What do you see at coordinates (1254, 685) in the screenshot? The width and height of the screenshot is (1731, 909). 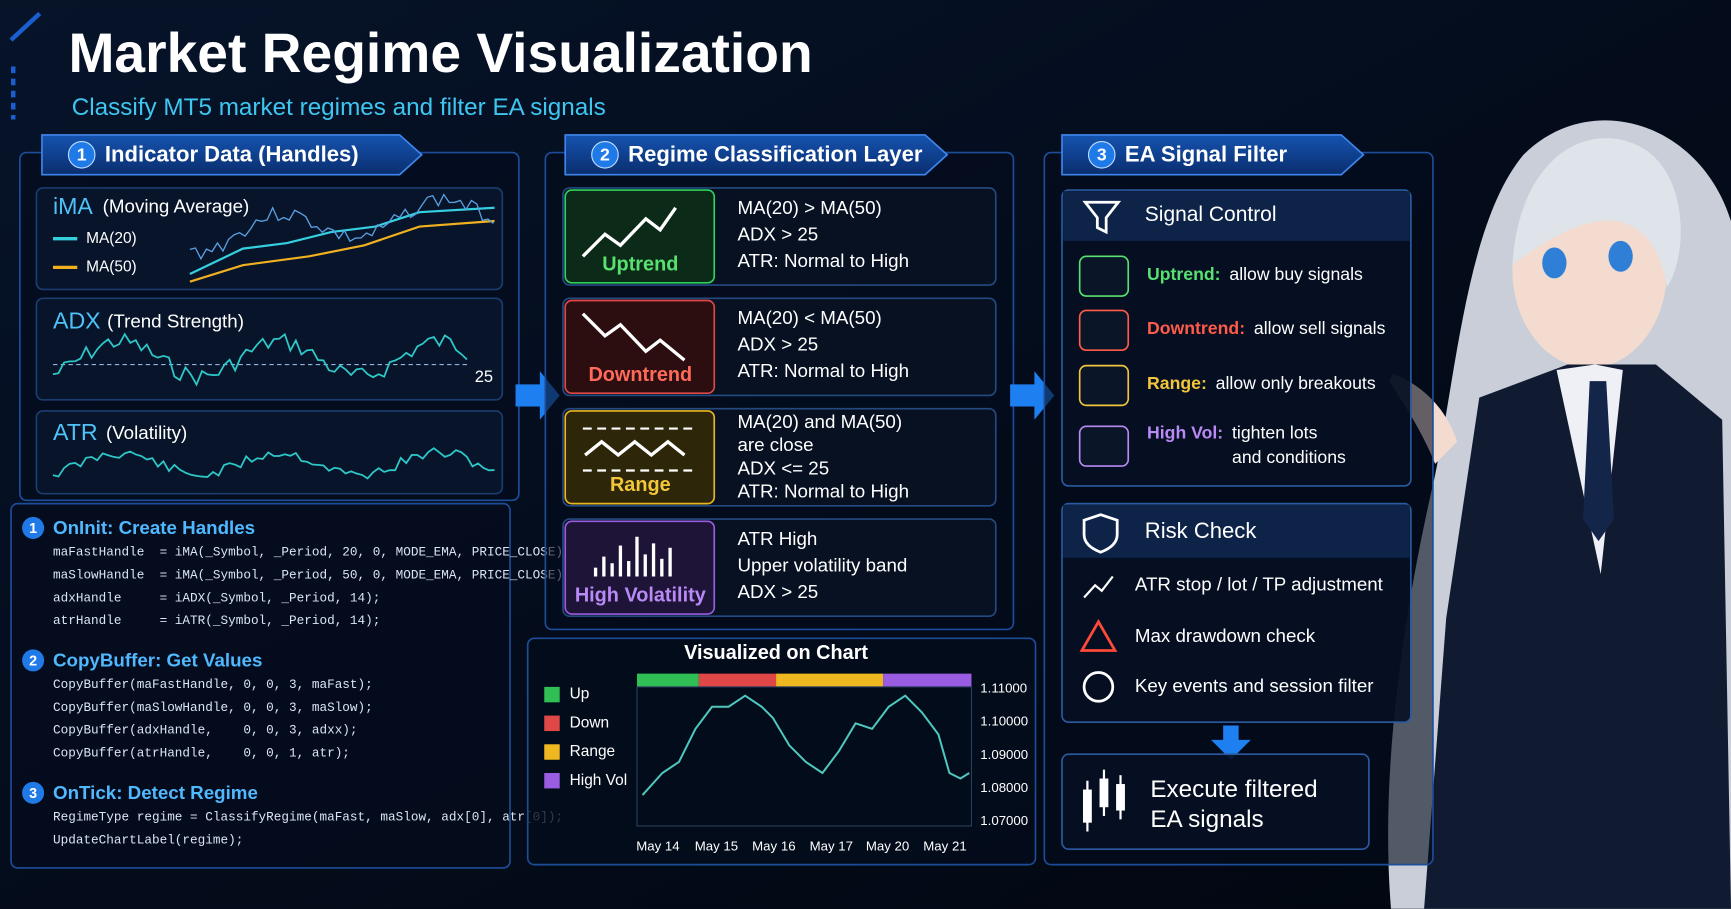 I see `risk-item: Key events and session filter` at bounding box center [1254, 685].